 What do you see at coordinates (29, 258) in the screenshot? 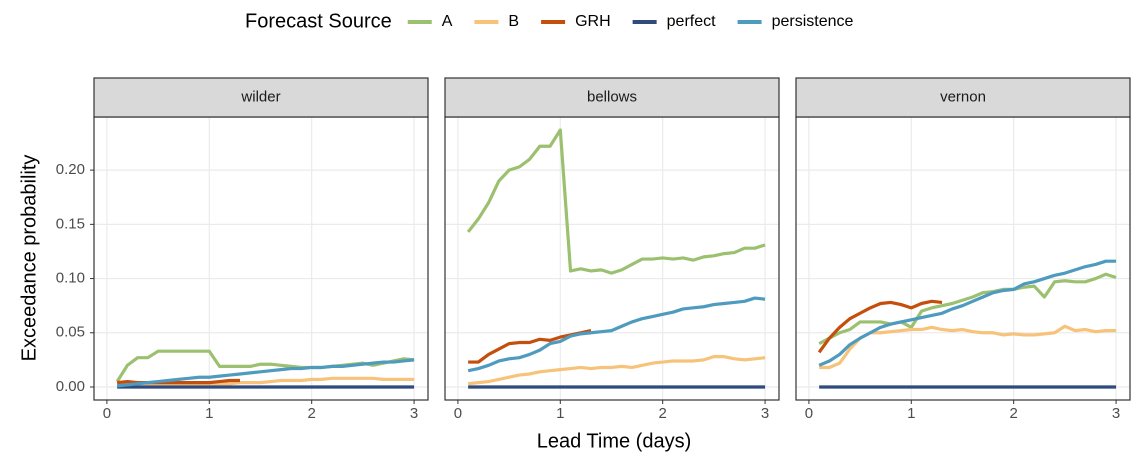
I see `y-axis-label: Exceedance probability` at bounding box center [29, 258].